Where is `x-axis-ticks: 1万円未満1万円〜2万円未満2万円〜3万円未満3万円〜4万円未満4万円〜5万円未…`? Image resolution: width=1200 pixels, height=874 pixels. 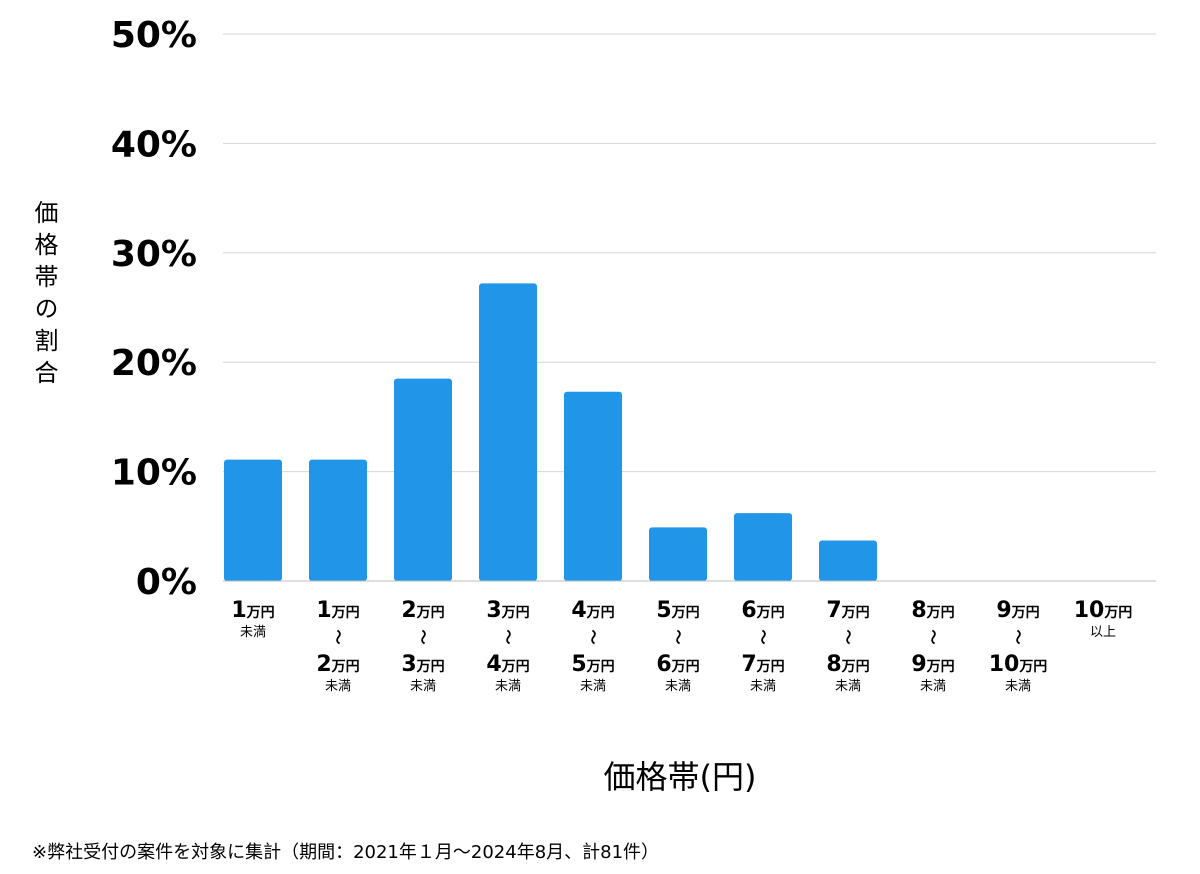 x-axis-ticks: 1万円未満1万円〜2万円未満2万円〜3万円未満3万円〜4万円未満4万円〜5万円未… is located at coordinates (681, 646).